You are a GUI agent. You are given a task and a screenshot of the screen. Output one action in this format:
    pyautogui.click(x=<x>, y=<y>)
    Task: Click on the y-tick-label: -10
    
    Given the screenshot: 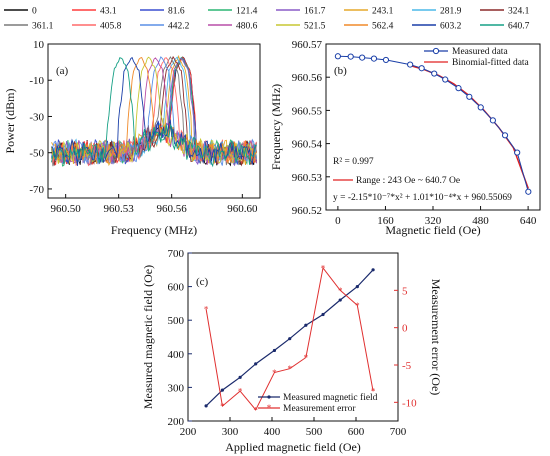 What is the action you would take?
    pyautogui.click(x=36, y=81)
    